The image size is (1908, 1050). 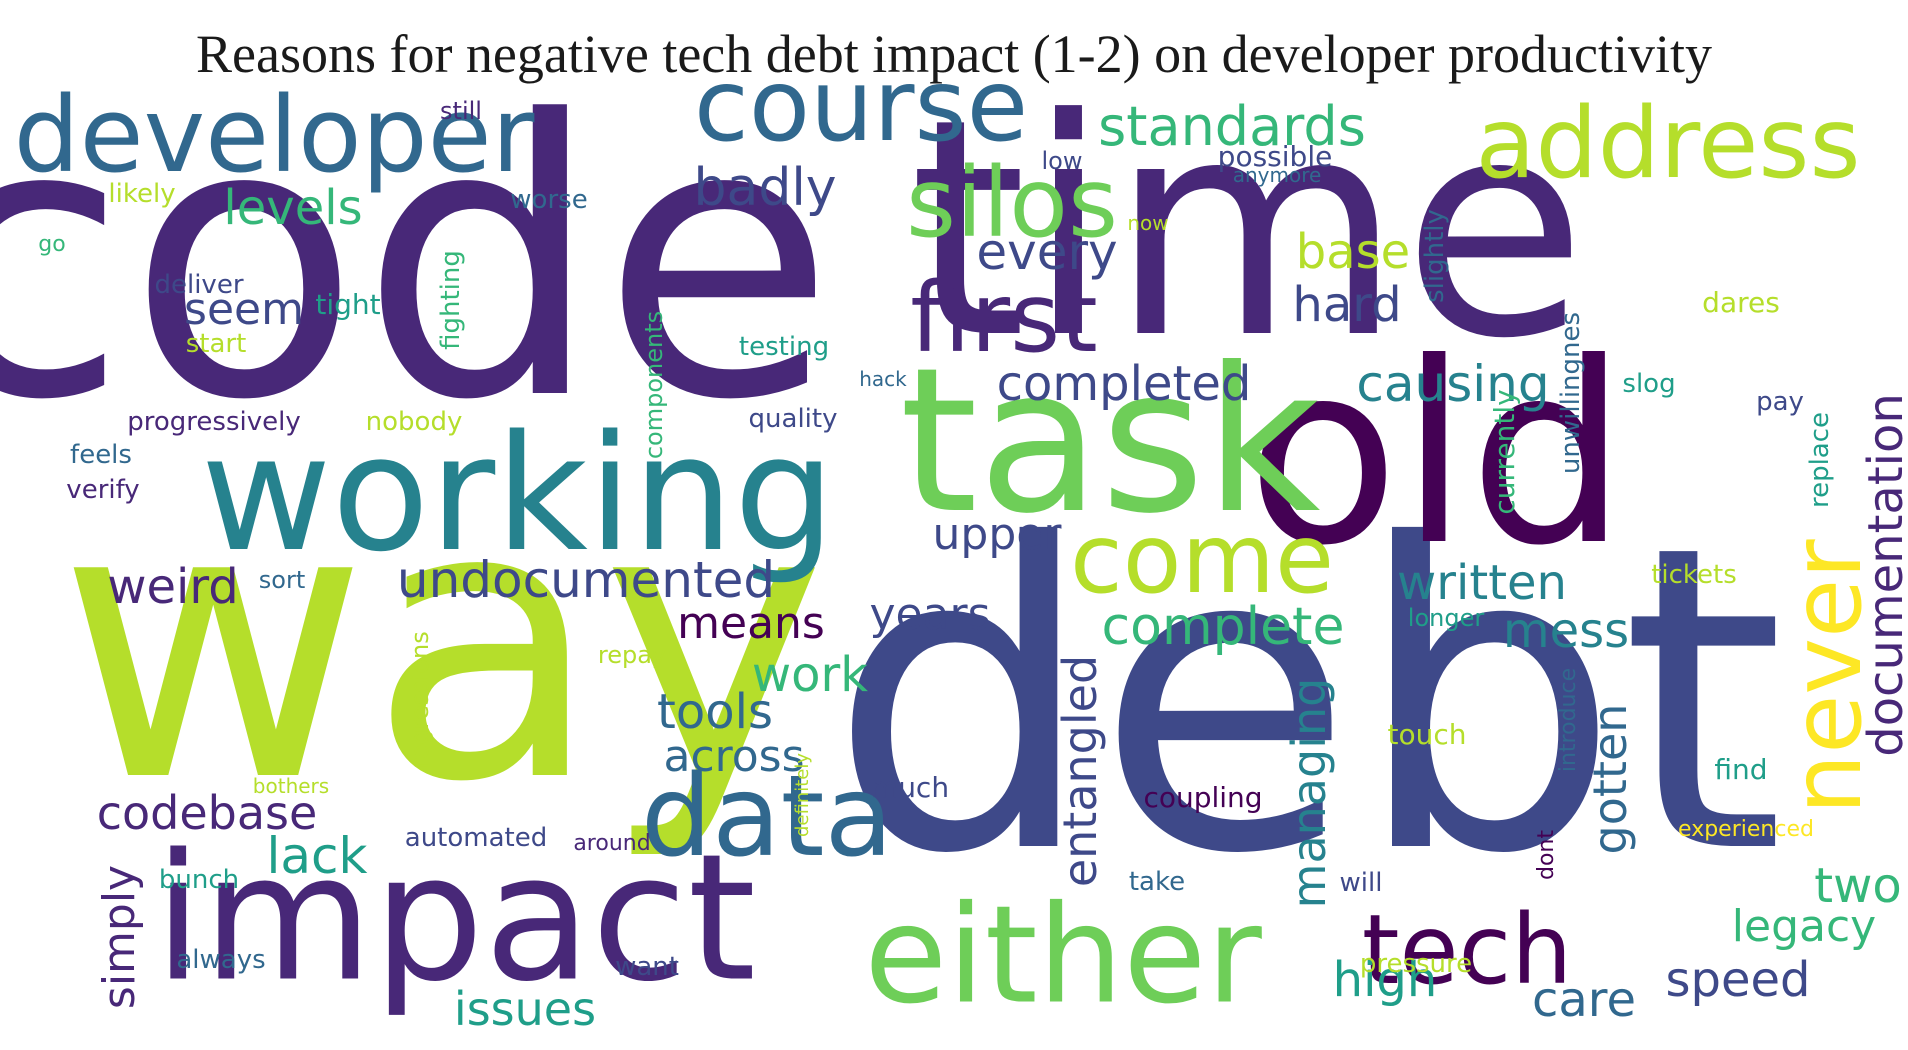 I want to click on word-now: now, so click(x=1148, y=223).